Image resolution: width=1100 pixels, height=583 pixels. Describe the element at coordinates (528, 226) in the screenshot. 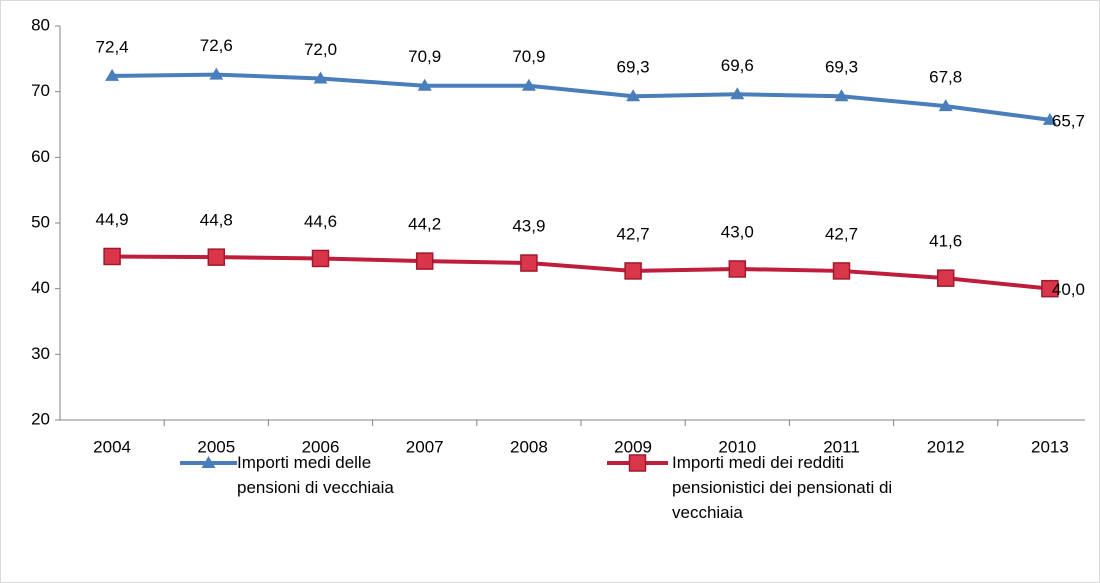

I see `data-label: 43,9` at that location.